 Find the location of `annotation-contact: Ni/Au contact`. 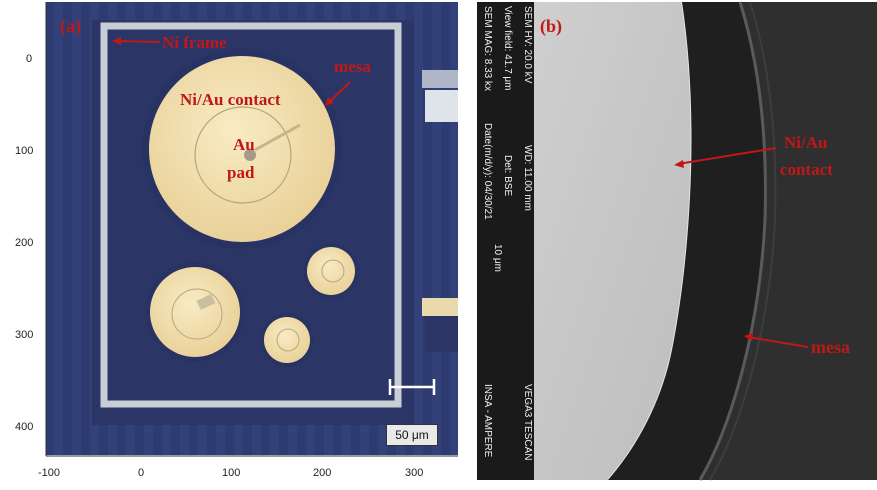

annotation-contact: Ni/Au contact is located at coordinates (230, 99).